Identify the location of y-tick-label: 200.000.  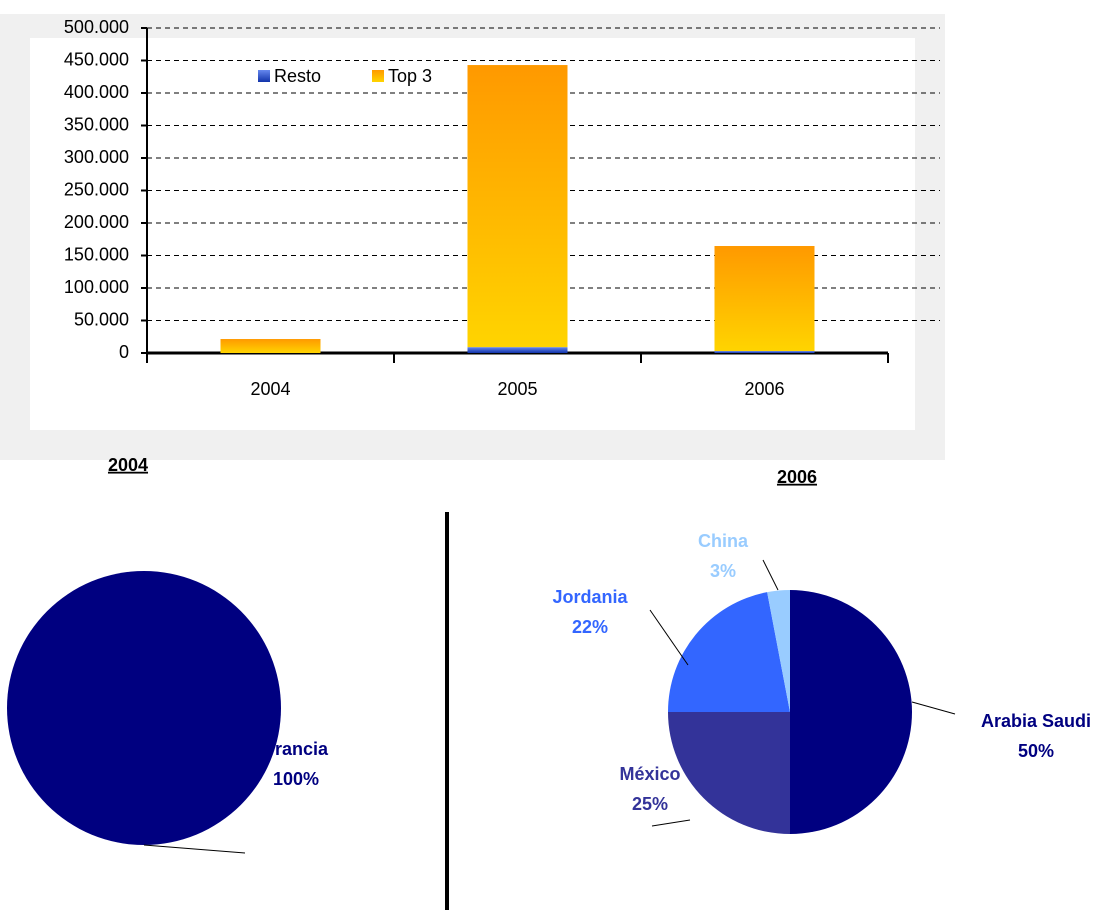
(96, 222).